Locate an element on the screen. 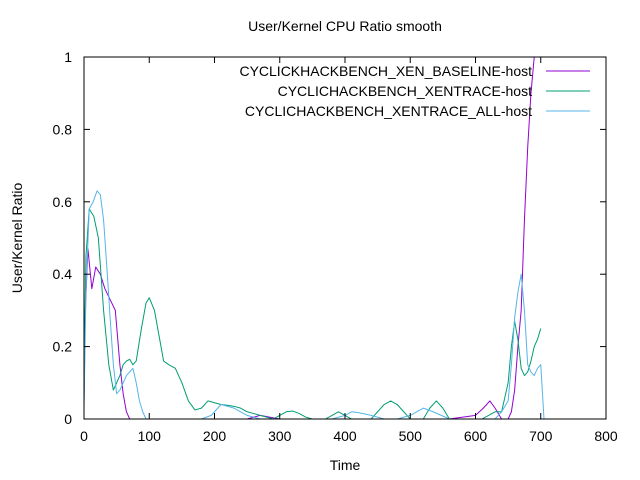 The height and width of the screenshot is (480, 640). legend-label-2: CYCLICHACKBENCH_XENTRACE-host is located at coordinates (405, 91).